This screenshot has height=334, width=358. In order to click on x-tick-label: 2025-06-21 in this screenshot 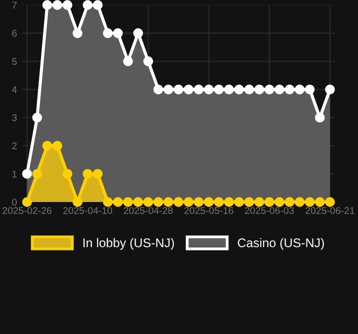, I will do `click(330, 210)`.